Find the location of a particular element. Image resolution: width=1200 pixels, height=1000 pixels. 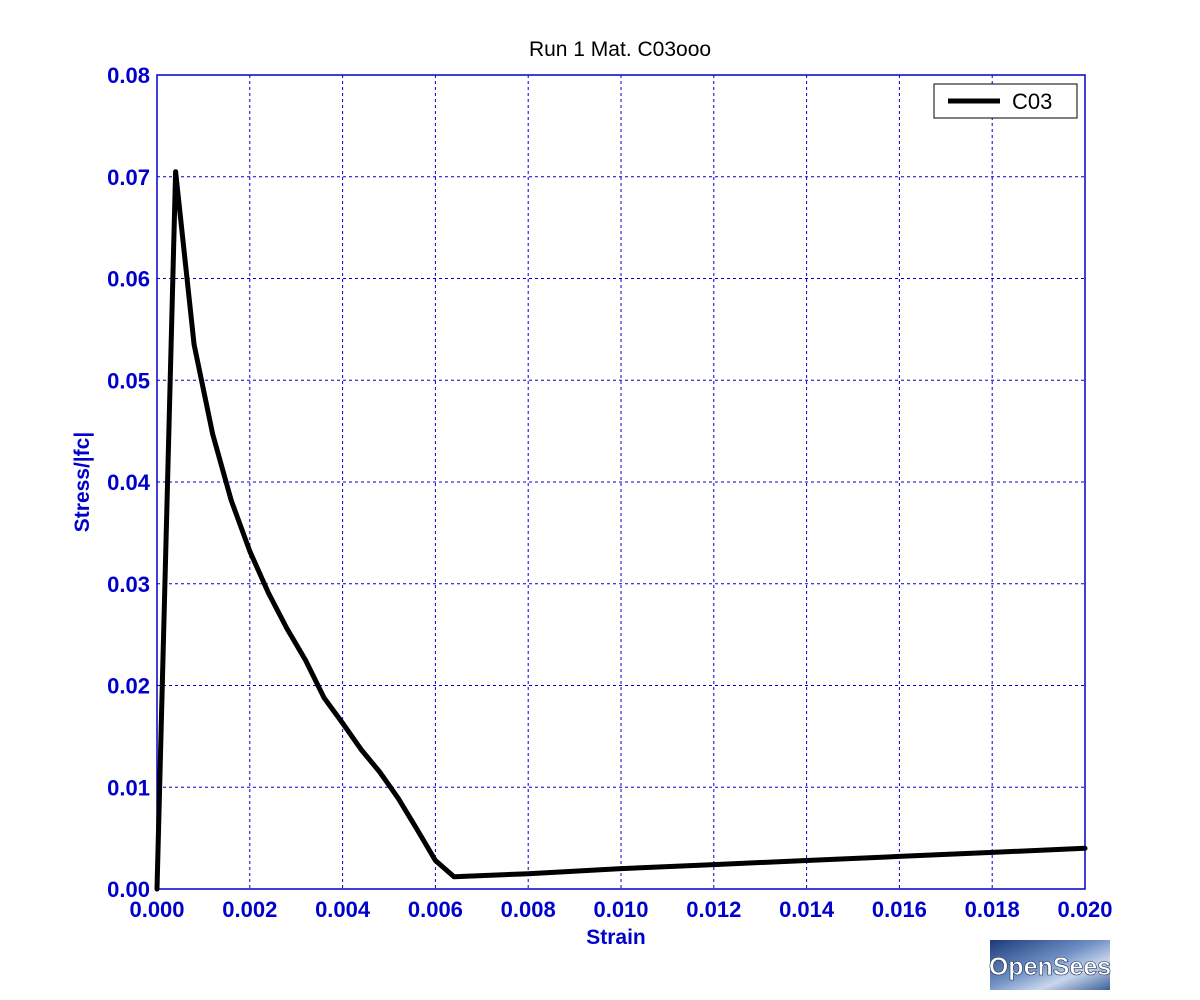

y-tick-label: 0.07 is located at coordinates (128, 177).